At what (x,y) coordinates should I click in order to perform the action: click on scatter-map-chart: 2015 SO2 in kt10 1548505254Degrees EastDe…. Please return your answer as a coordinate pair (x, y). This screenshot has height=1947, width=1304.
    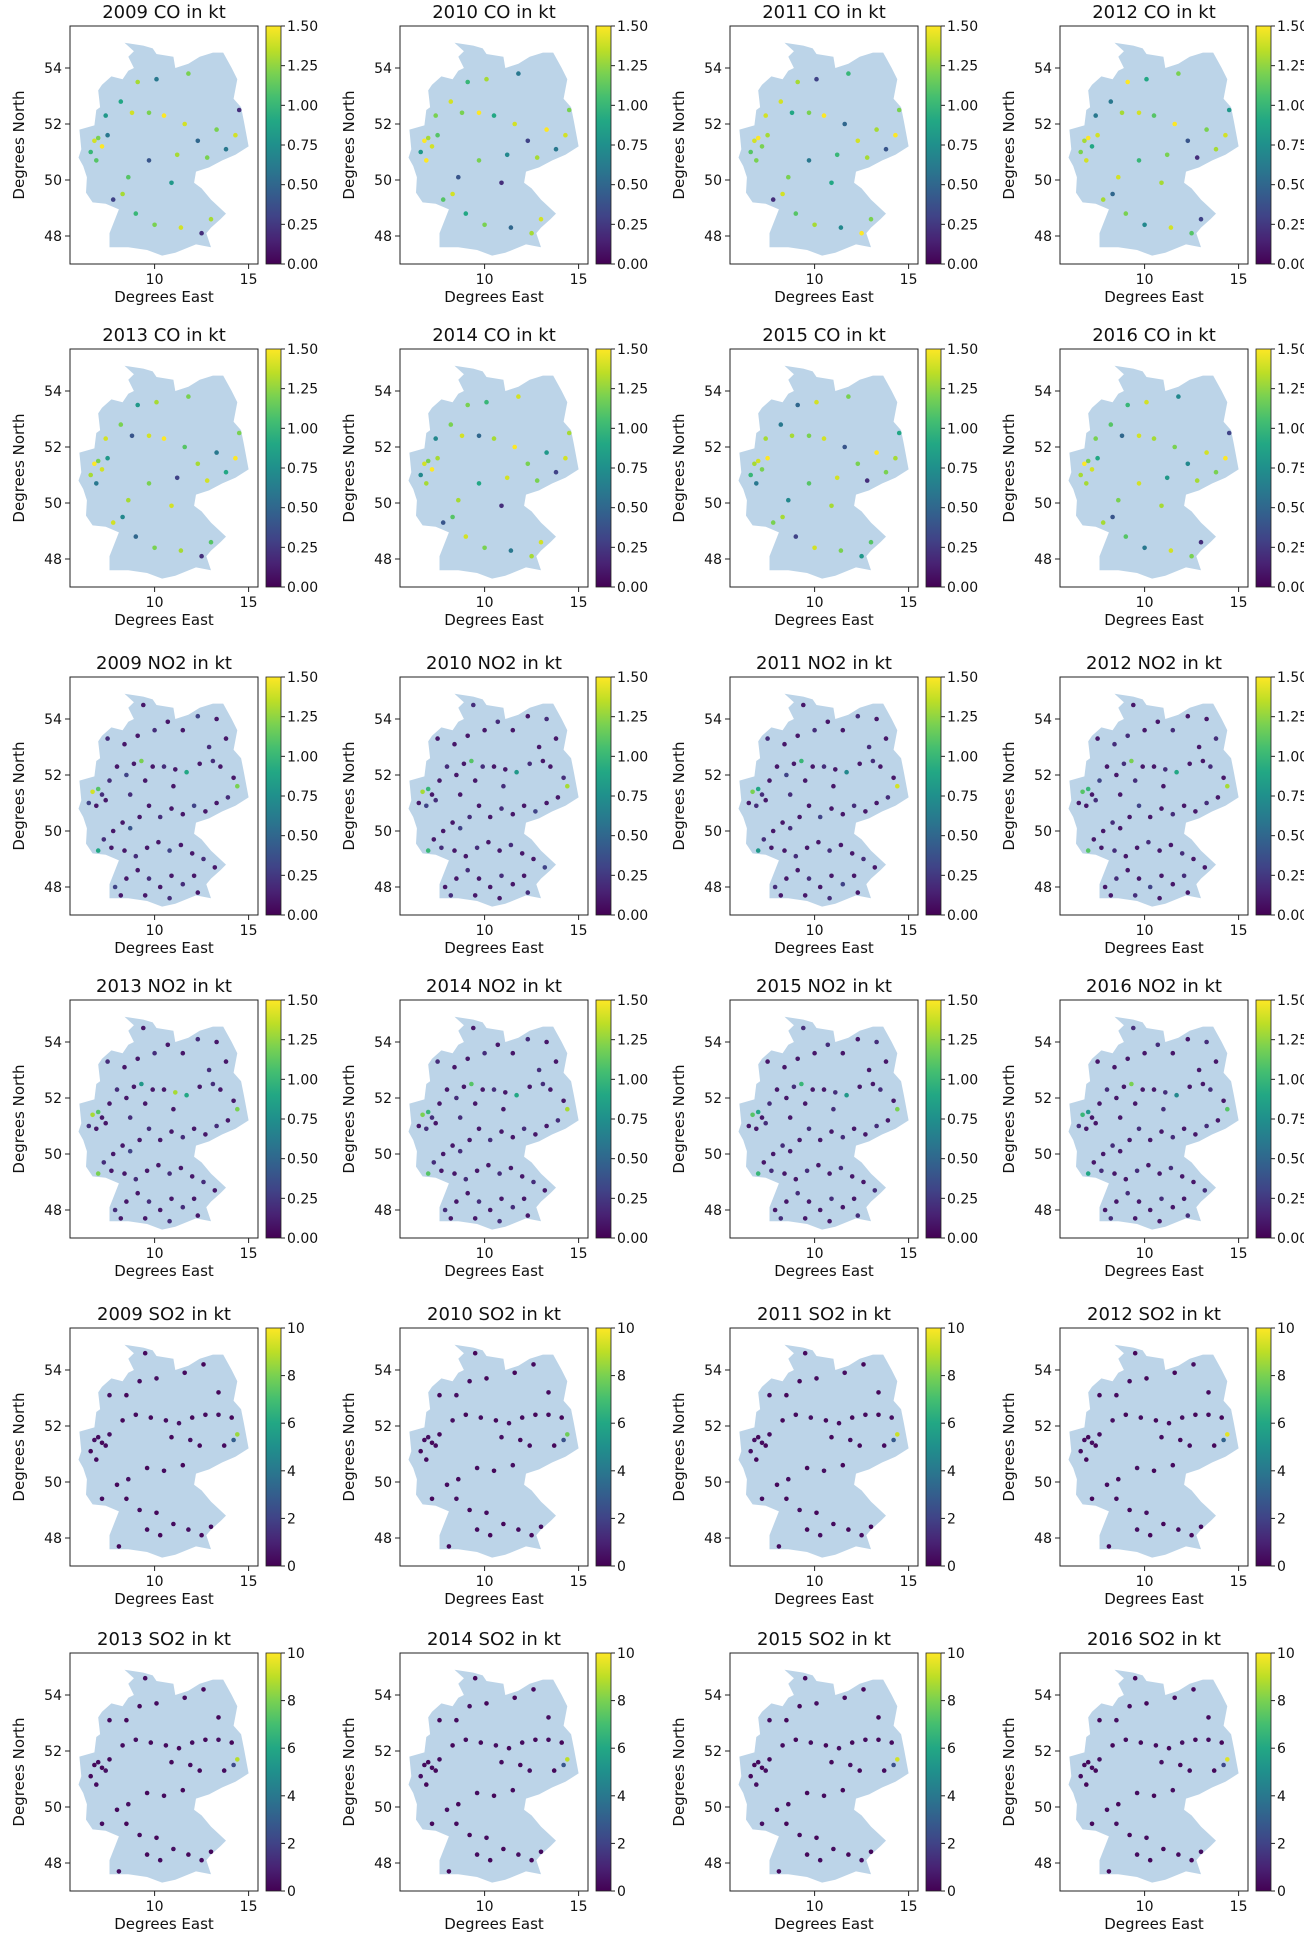
    Looking at the image, I should click on (817, 1787).